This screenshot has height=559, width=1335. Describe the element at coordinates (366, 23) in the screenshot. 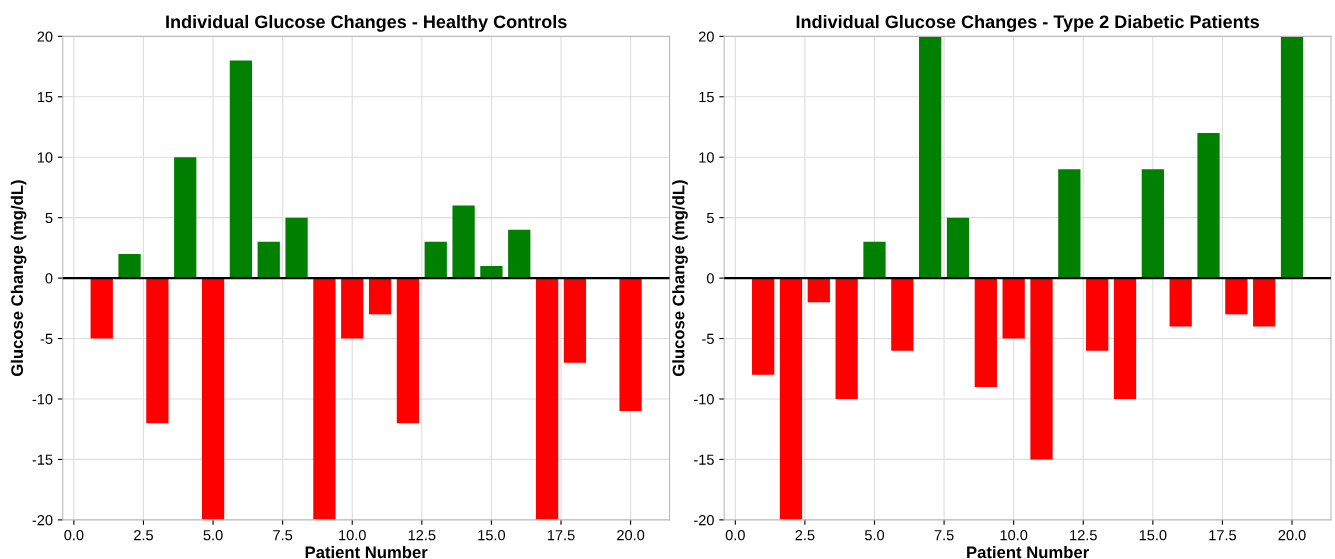

I see `chart-title: Individual Glucose Changes - Healthy Controls` at that location.